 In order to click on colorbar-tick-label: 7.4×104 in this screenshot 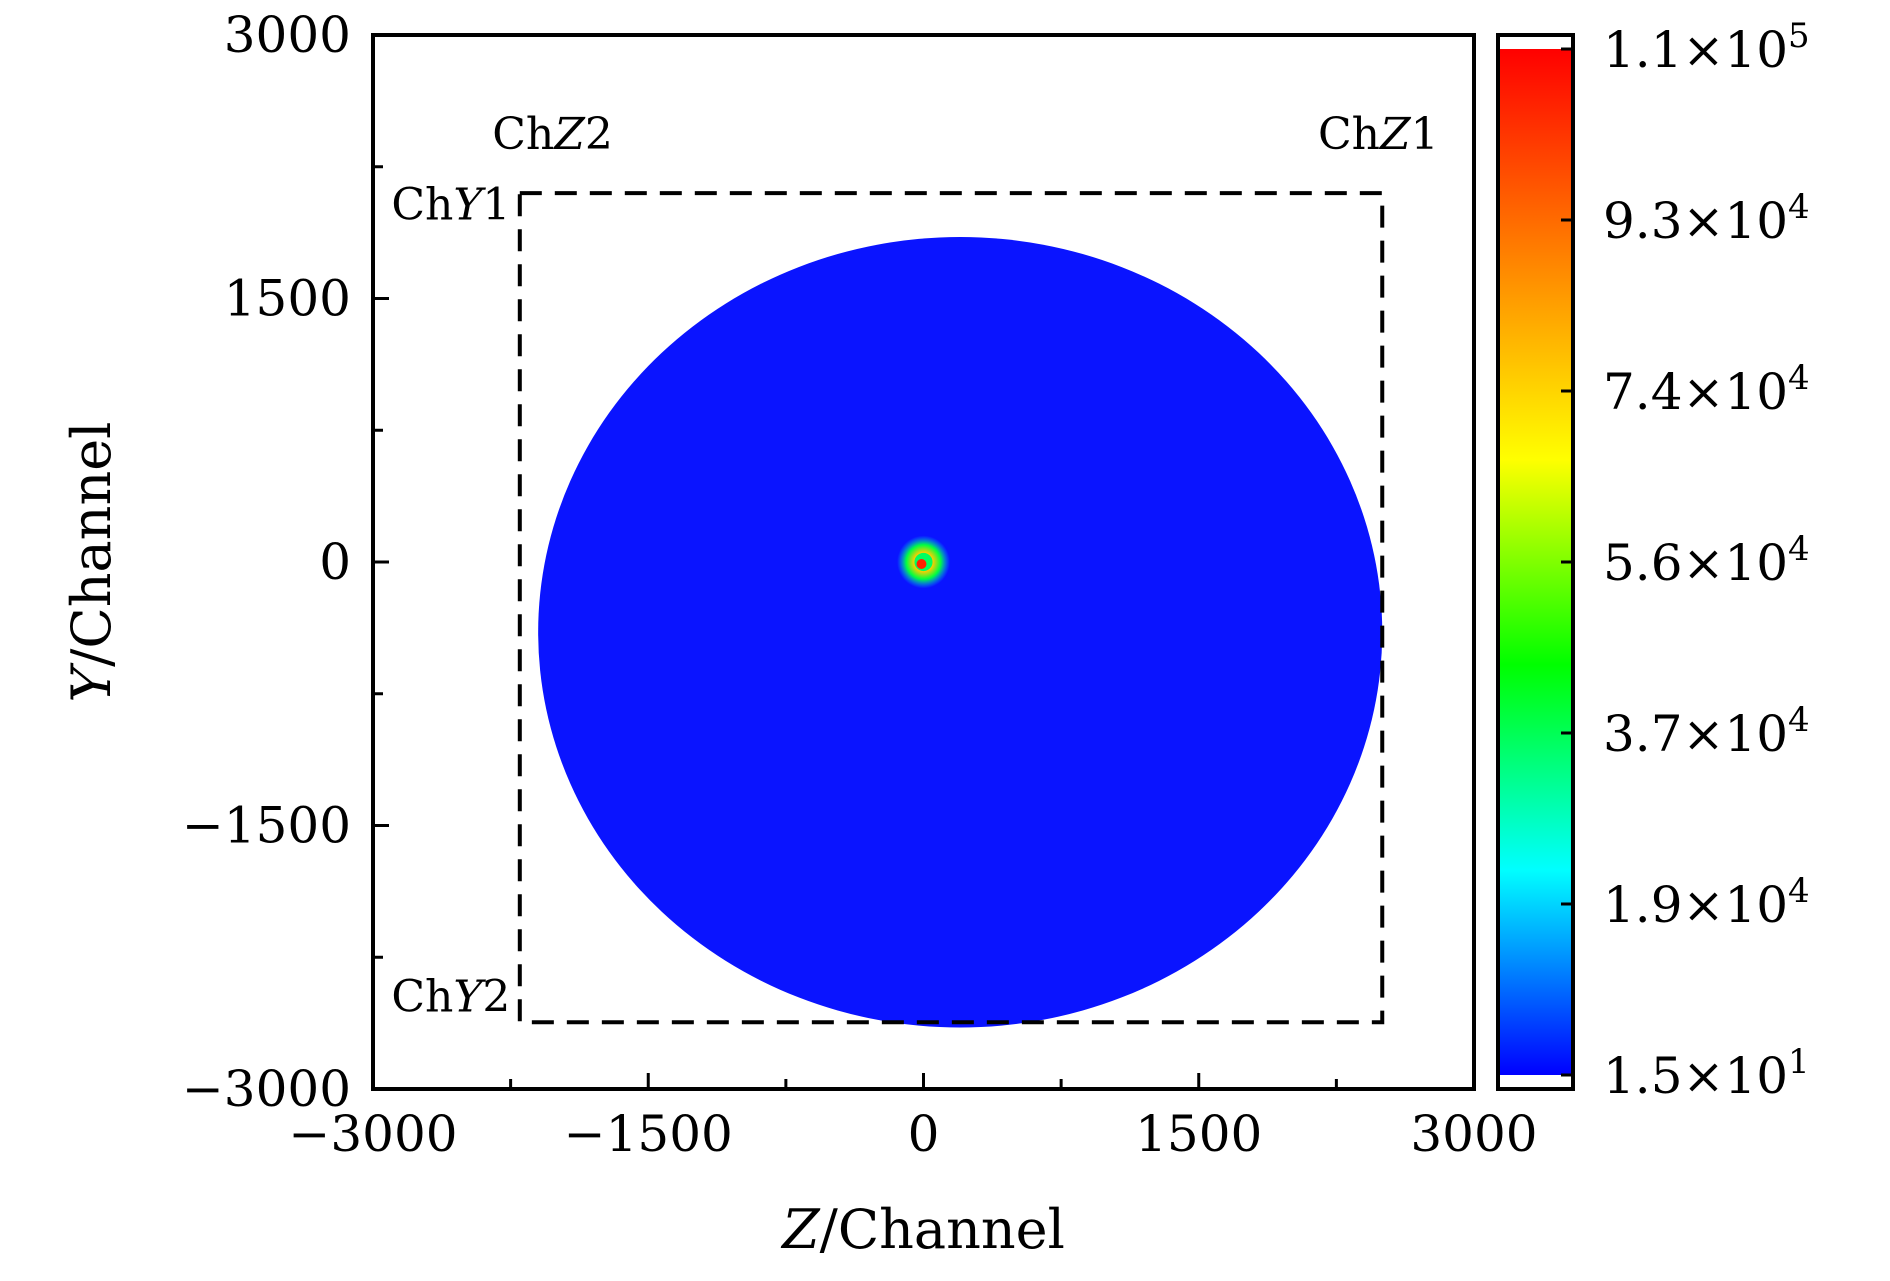, I will do `click(1706, 389)`.